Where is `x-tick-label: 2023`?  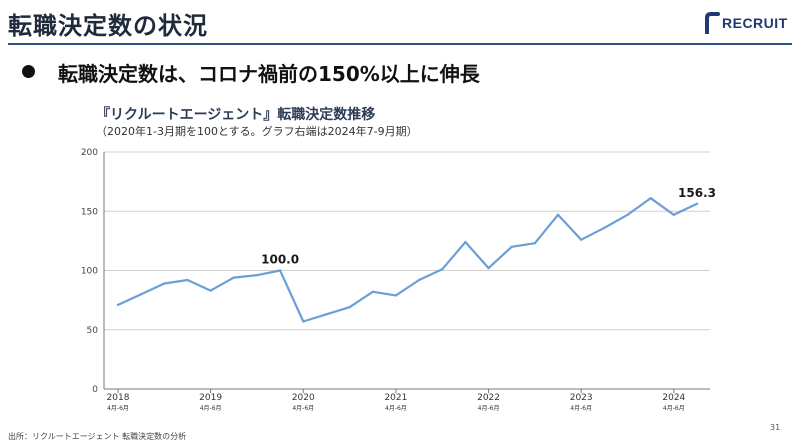 x-tick-label: 2023 is located at coordinates (581, 398).